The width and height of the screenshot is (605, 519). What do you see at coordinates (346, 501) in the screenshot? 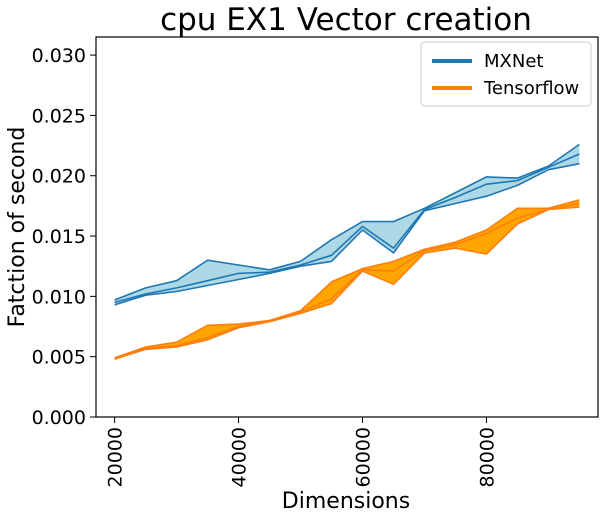
I see `x-axis-label: Dimensions` at bounding box center [346, 501].